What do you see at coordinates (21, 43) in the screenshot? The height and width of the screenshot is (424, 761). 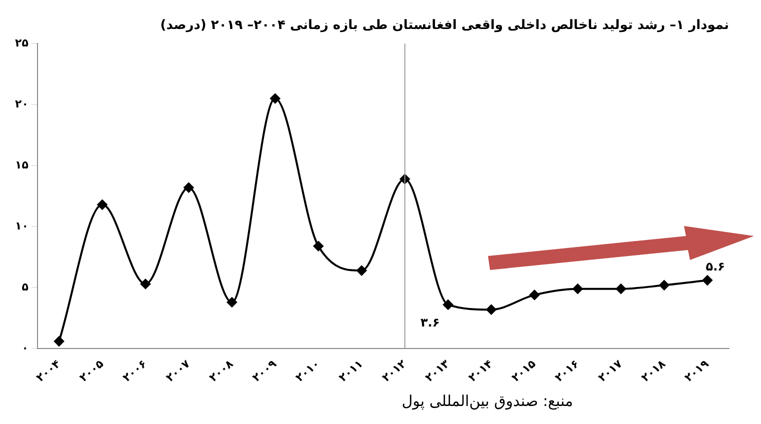 I see `y-tick-label: ۲۵` at bounding box center [21, 43].